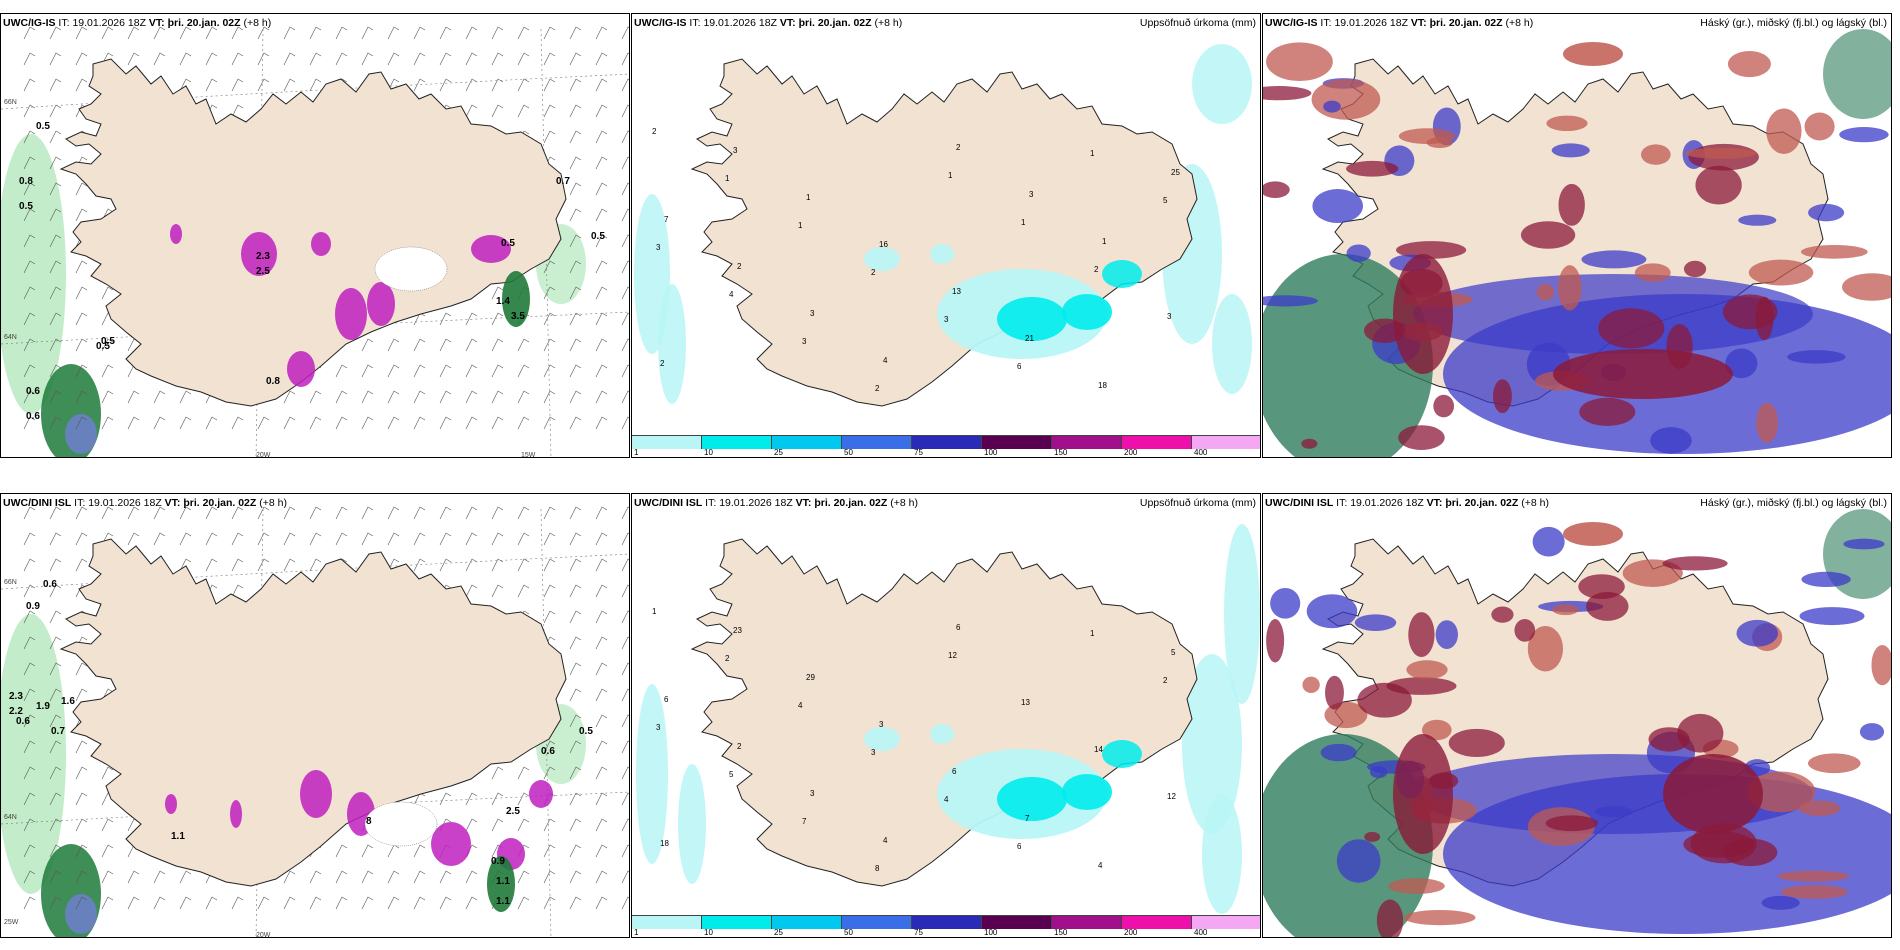  What do you see at coordinates (503, 301) in the screenshot?
I see `wind-value-label: 1.4` at bounding box center [503, 301].